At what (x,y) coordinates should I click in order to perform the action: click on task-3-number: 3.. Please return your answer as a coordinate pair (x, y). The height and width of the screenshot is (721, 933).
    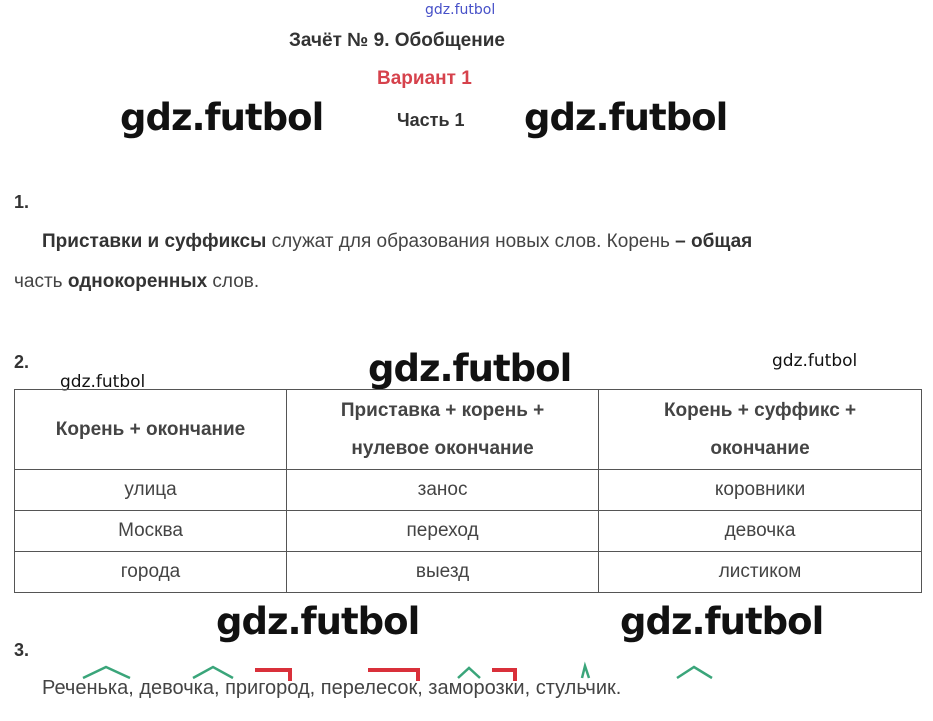
    Looking at the image, I should click on (22, 650).